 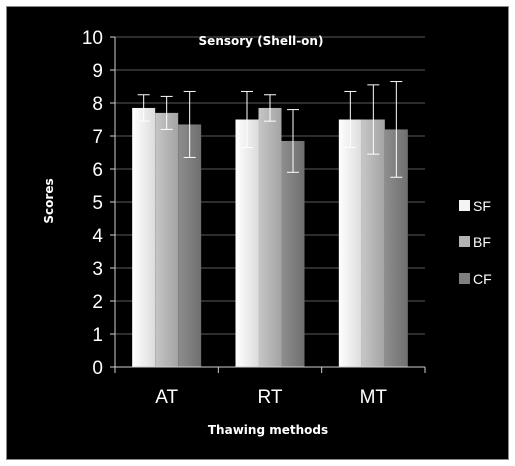 What do you see at coordinates (373, 243) in the screenshot?
I see `bar-bf-mt` at bounding box center [373, 243].